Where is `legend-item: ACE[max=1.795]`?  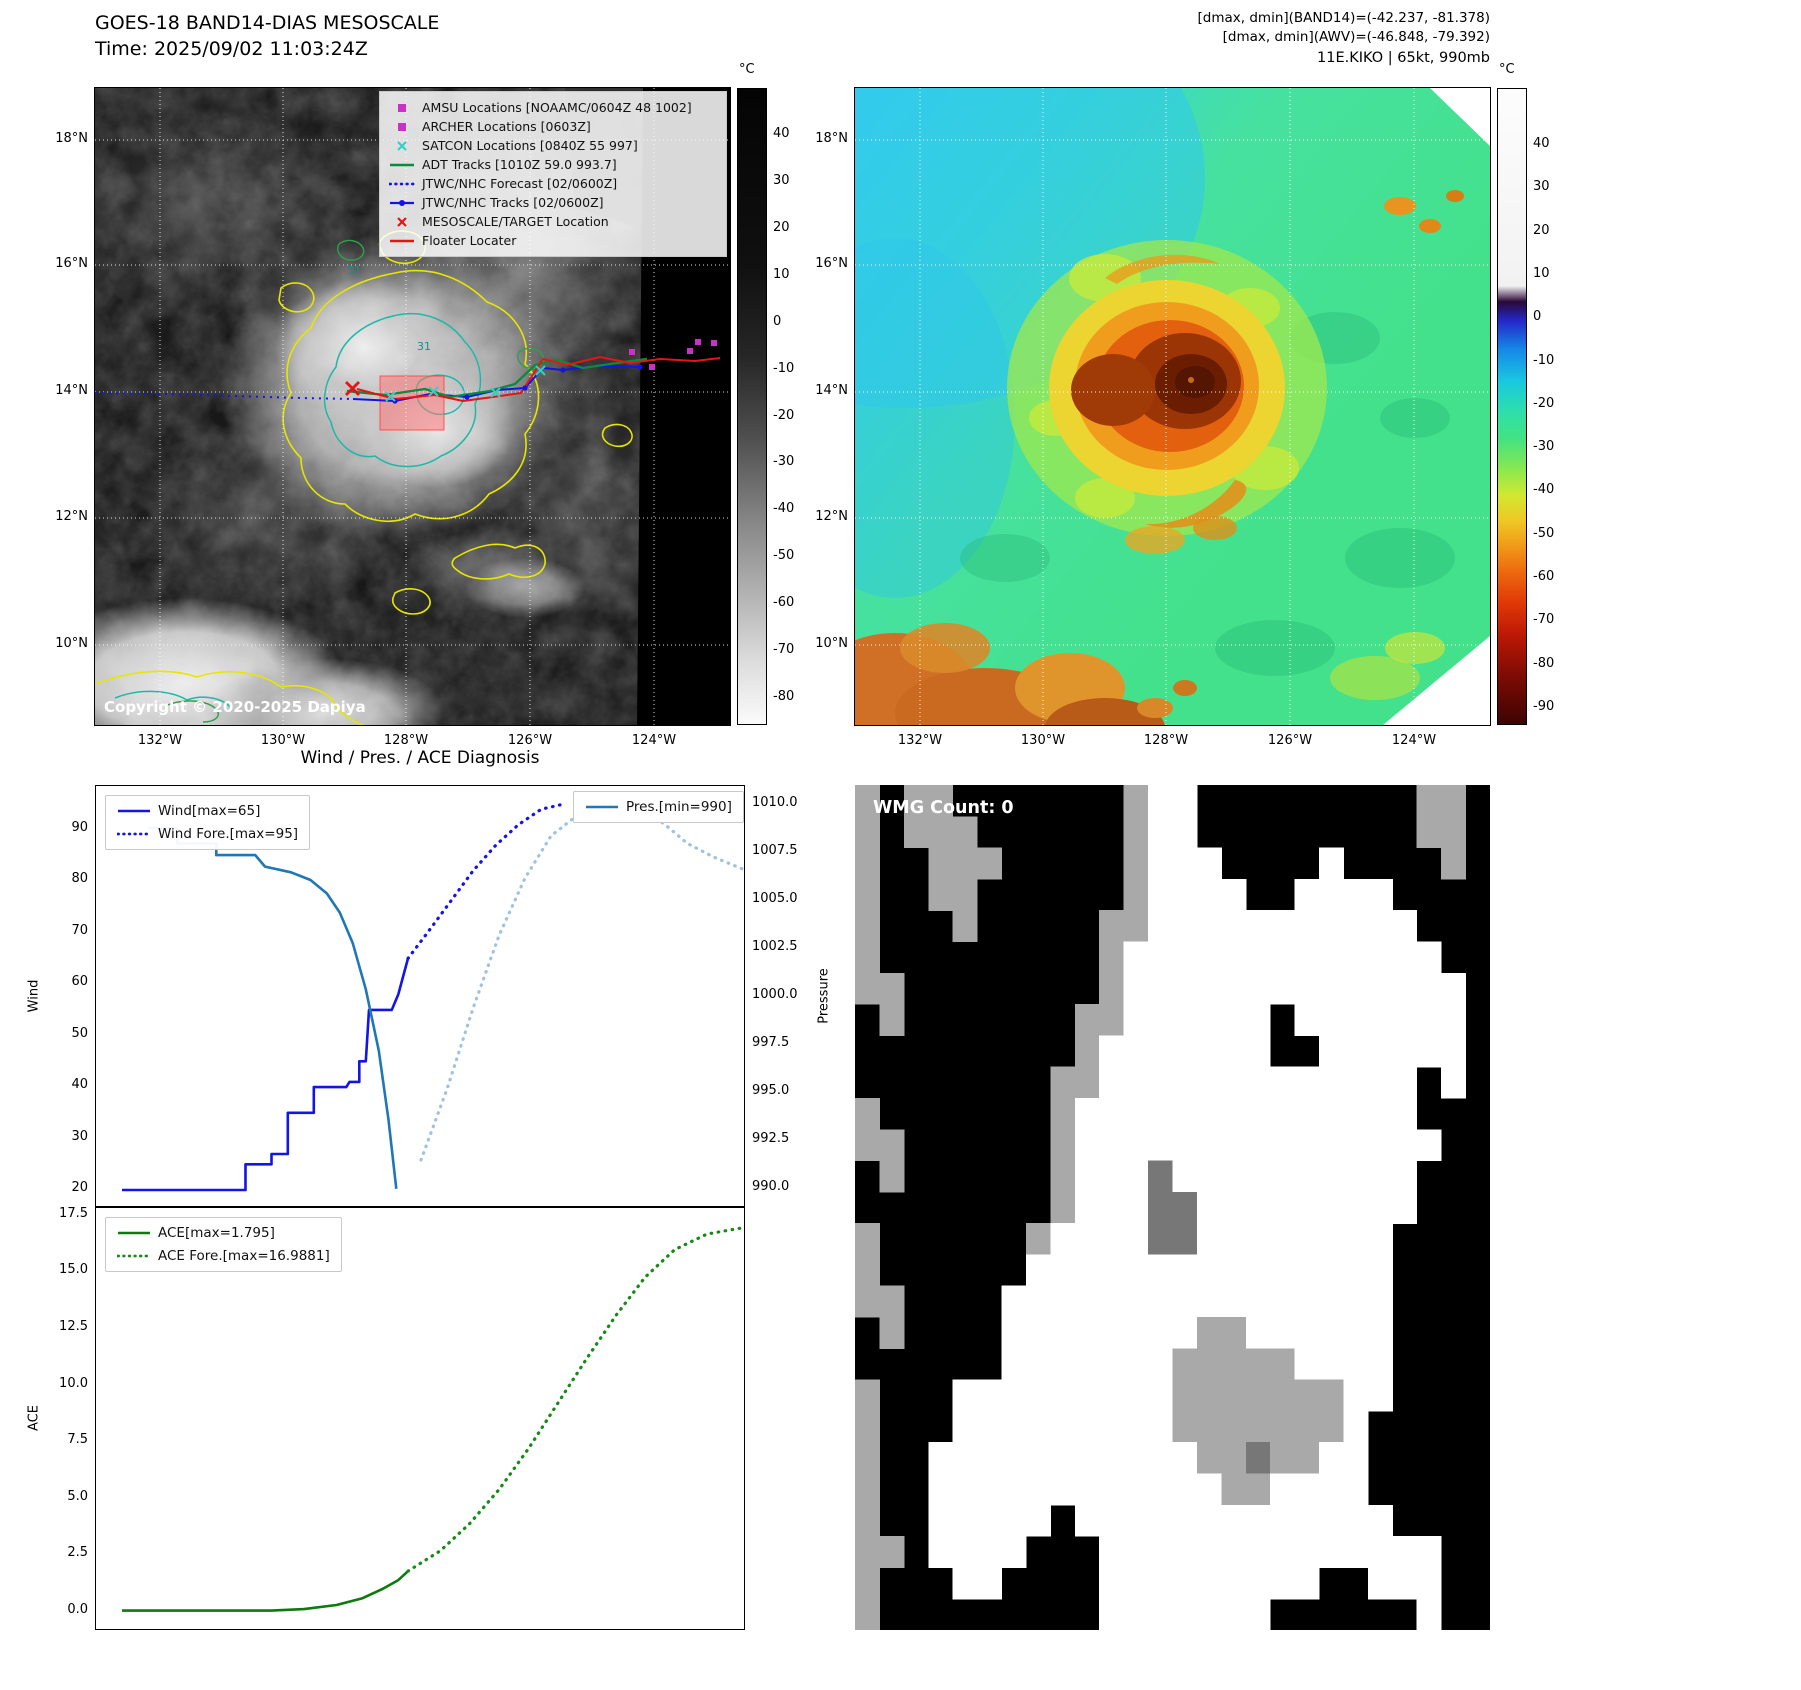 legend-item: ACE[max=1.795] is located at coordinates (223, 1233).